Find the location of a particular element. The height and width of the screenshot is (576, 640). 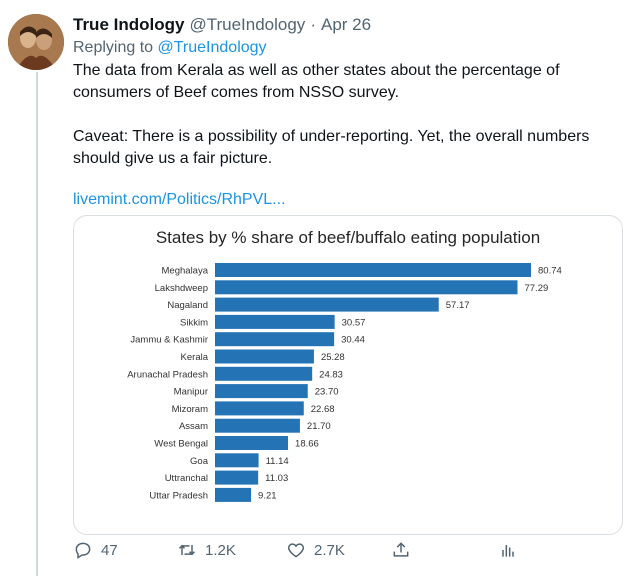

category-label: Manipur is located at coordinates (191, 392).